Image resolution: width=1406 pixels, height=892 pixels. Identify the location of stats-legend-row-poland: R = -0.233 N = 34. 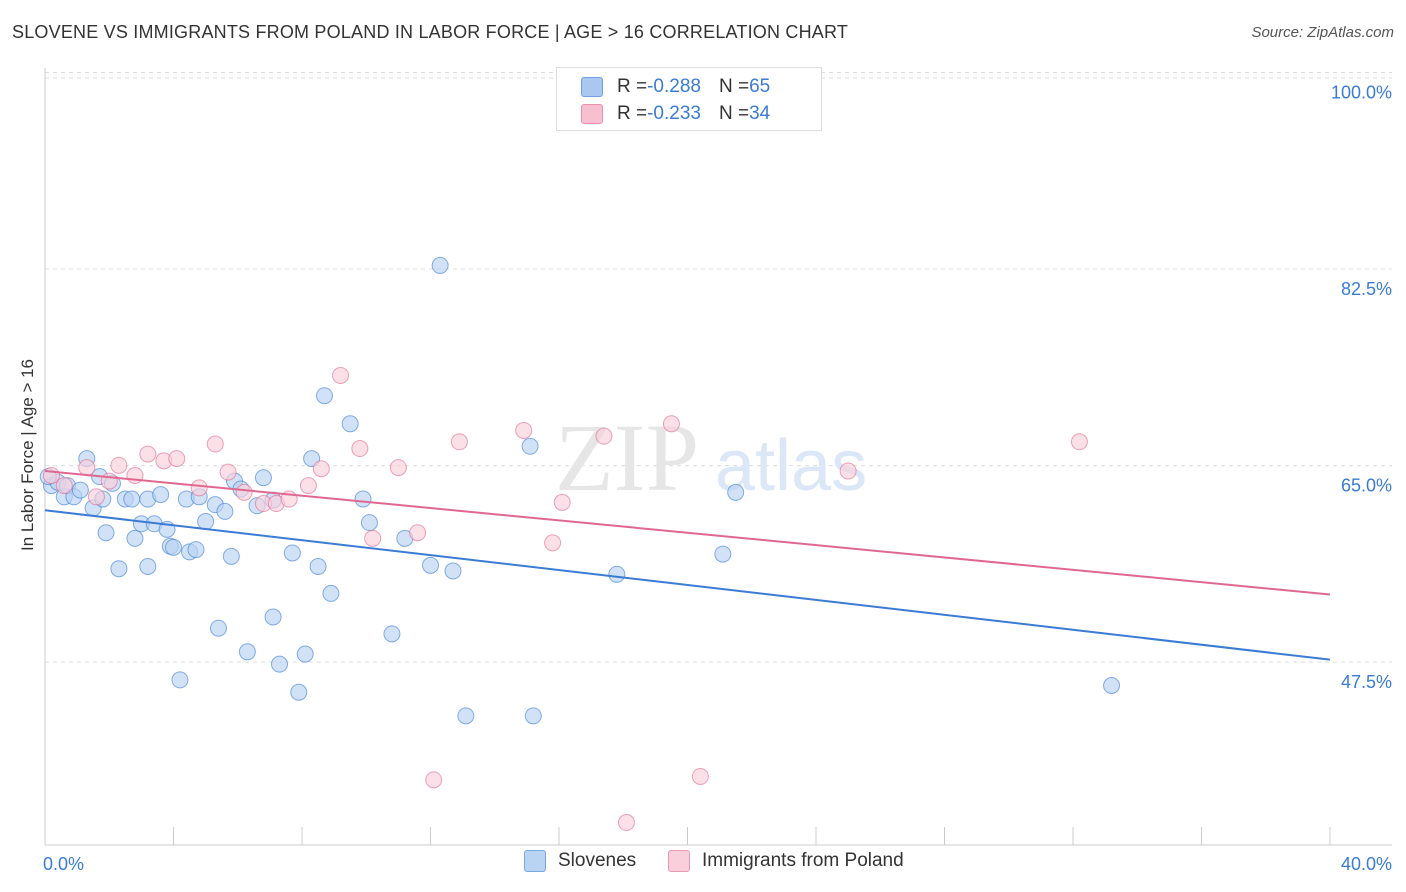
(675, 114).